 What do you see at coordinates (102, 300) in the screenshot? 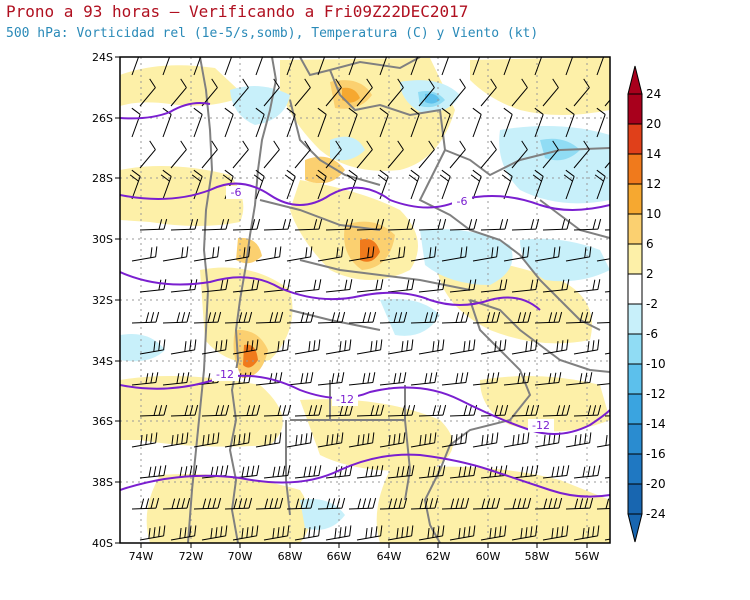
I see `lat-tick-label: 32S` at bounding box center [102, 300].